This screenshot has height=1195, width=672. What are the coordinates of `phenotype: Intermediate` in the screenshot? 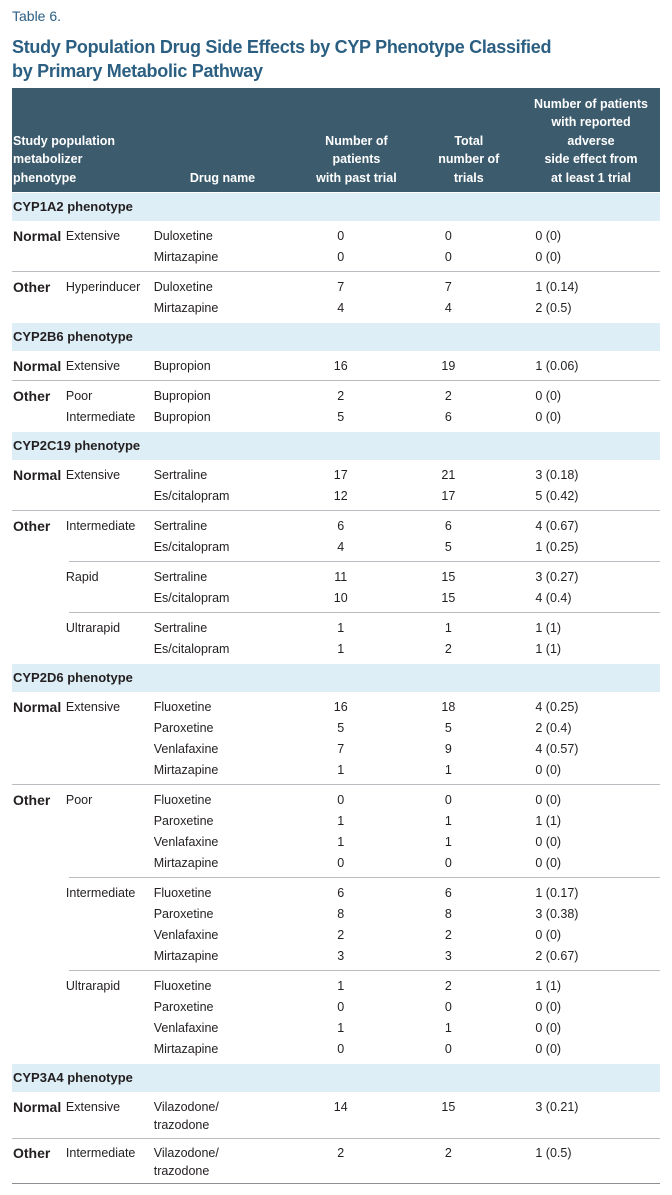 It's located at (100, 525).